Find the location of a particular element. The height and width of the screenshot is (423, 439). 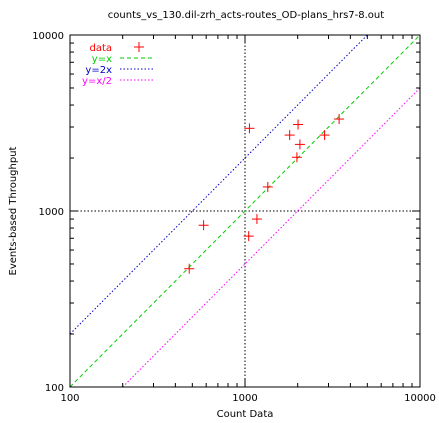

legend-label-data: data is located at coordinates (100, 48).